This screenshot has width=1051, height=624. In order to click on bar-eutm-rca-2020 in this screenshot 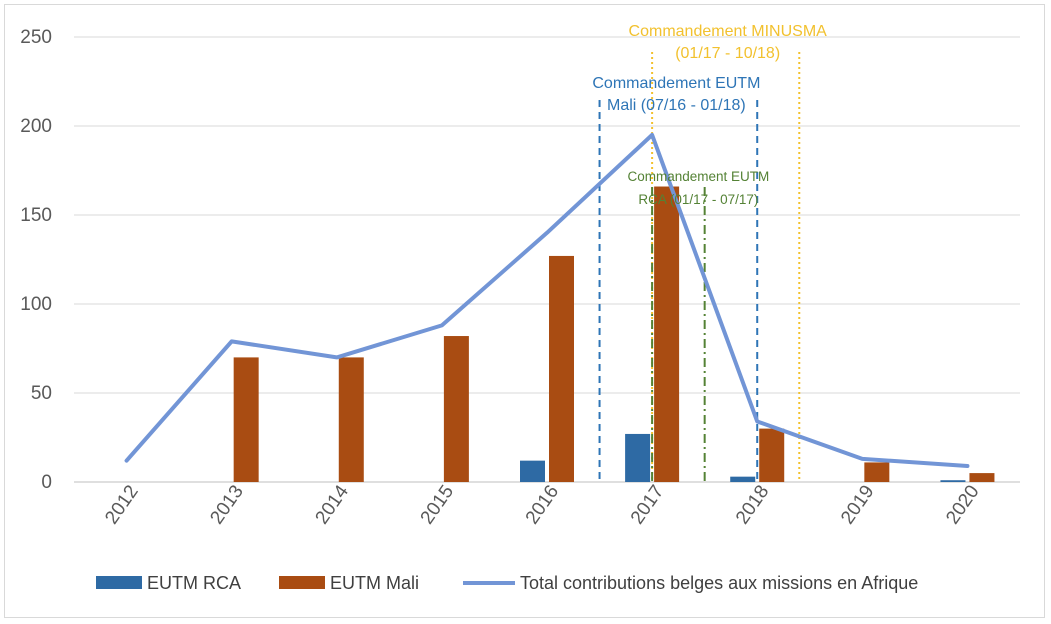, I will do `click(953, 481)`.